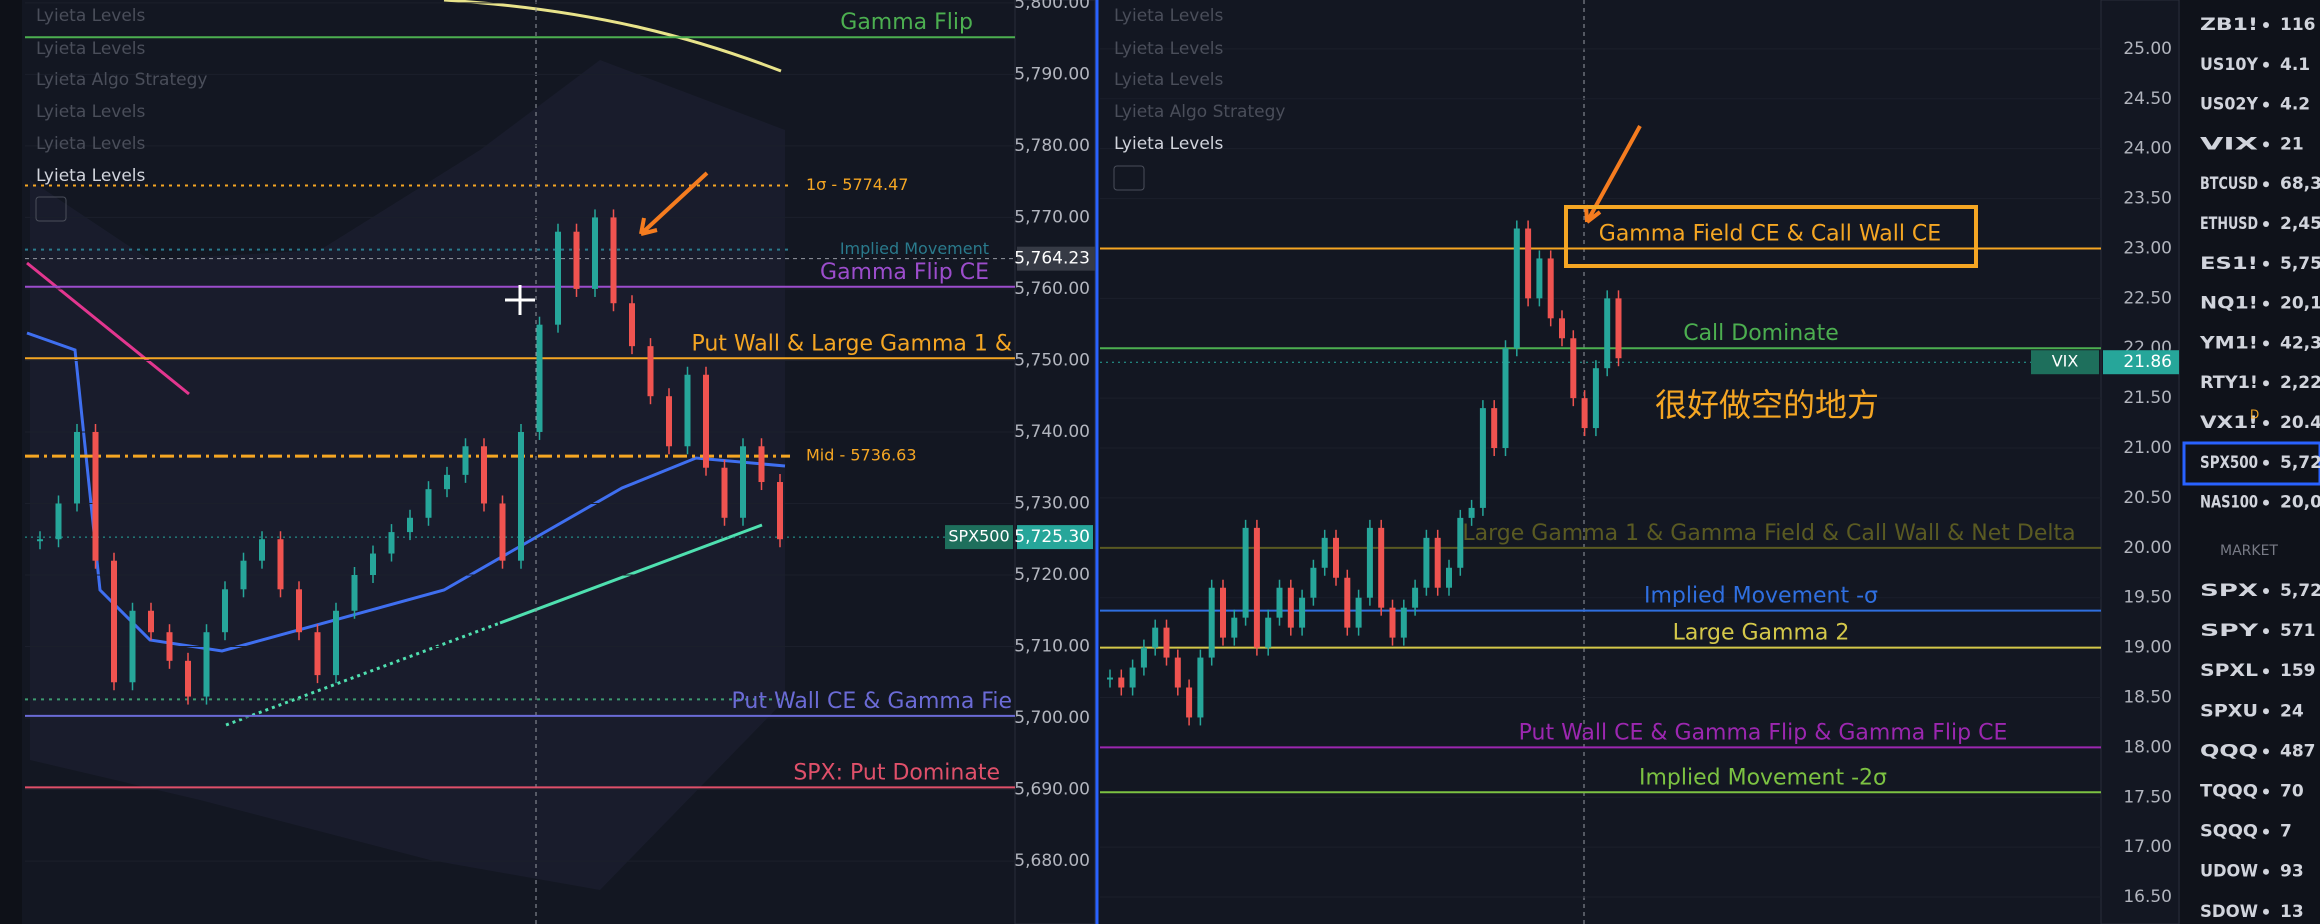 This screenshot has width=2320, height=924. Describe the element at coordinates (1052, 259) in the screenshot. I see `crosshair-tag: 5,764.23` at that location.